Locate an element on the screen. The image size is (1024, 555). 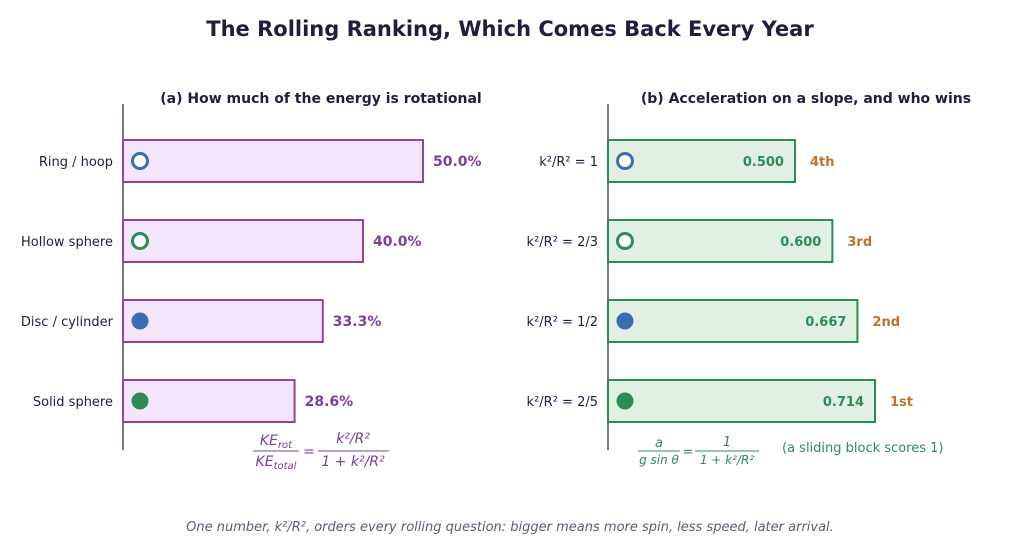
formula-b-equals: = is located at coordinates (688, 452).